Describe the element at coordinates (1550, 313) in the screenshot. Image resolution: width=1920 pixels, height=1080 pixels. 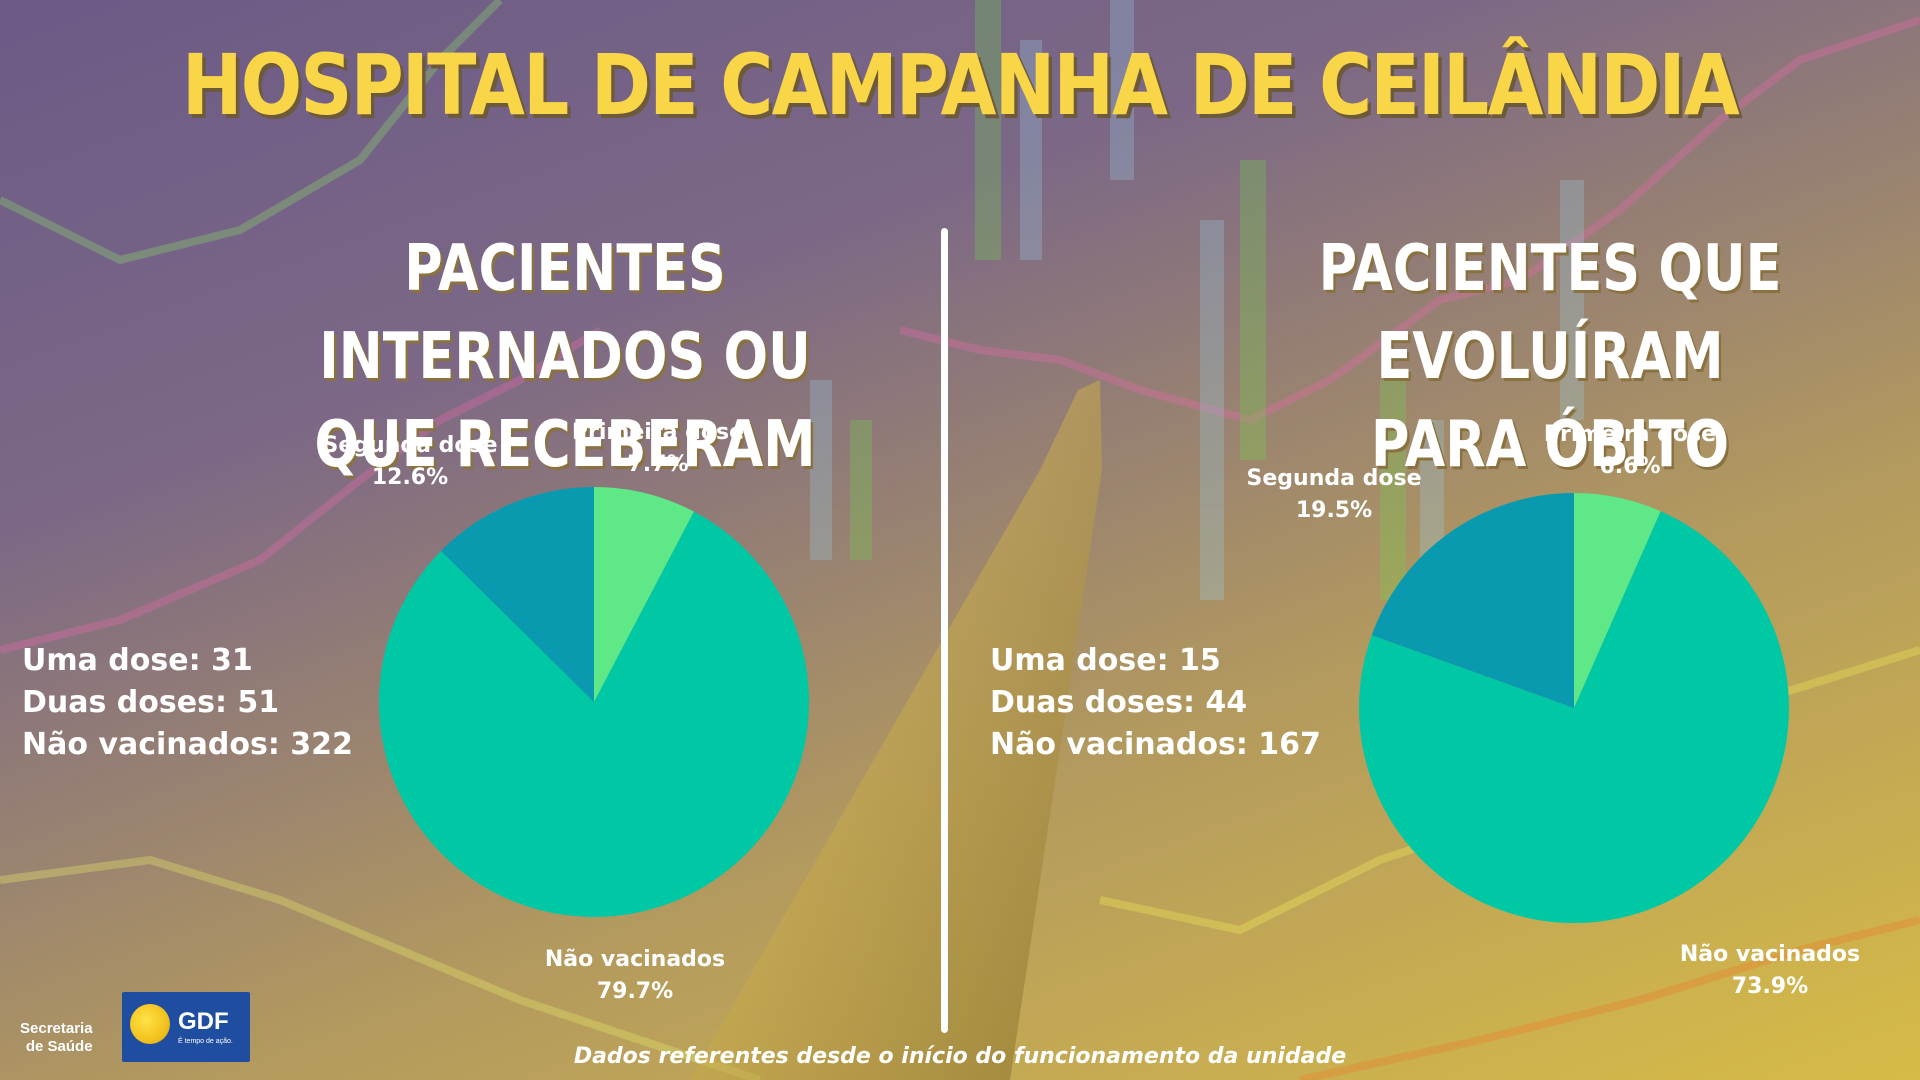
I see `right-chart-subtitle-line-1: PACIENTES QUE EVOLUÍRAM` at that location.